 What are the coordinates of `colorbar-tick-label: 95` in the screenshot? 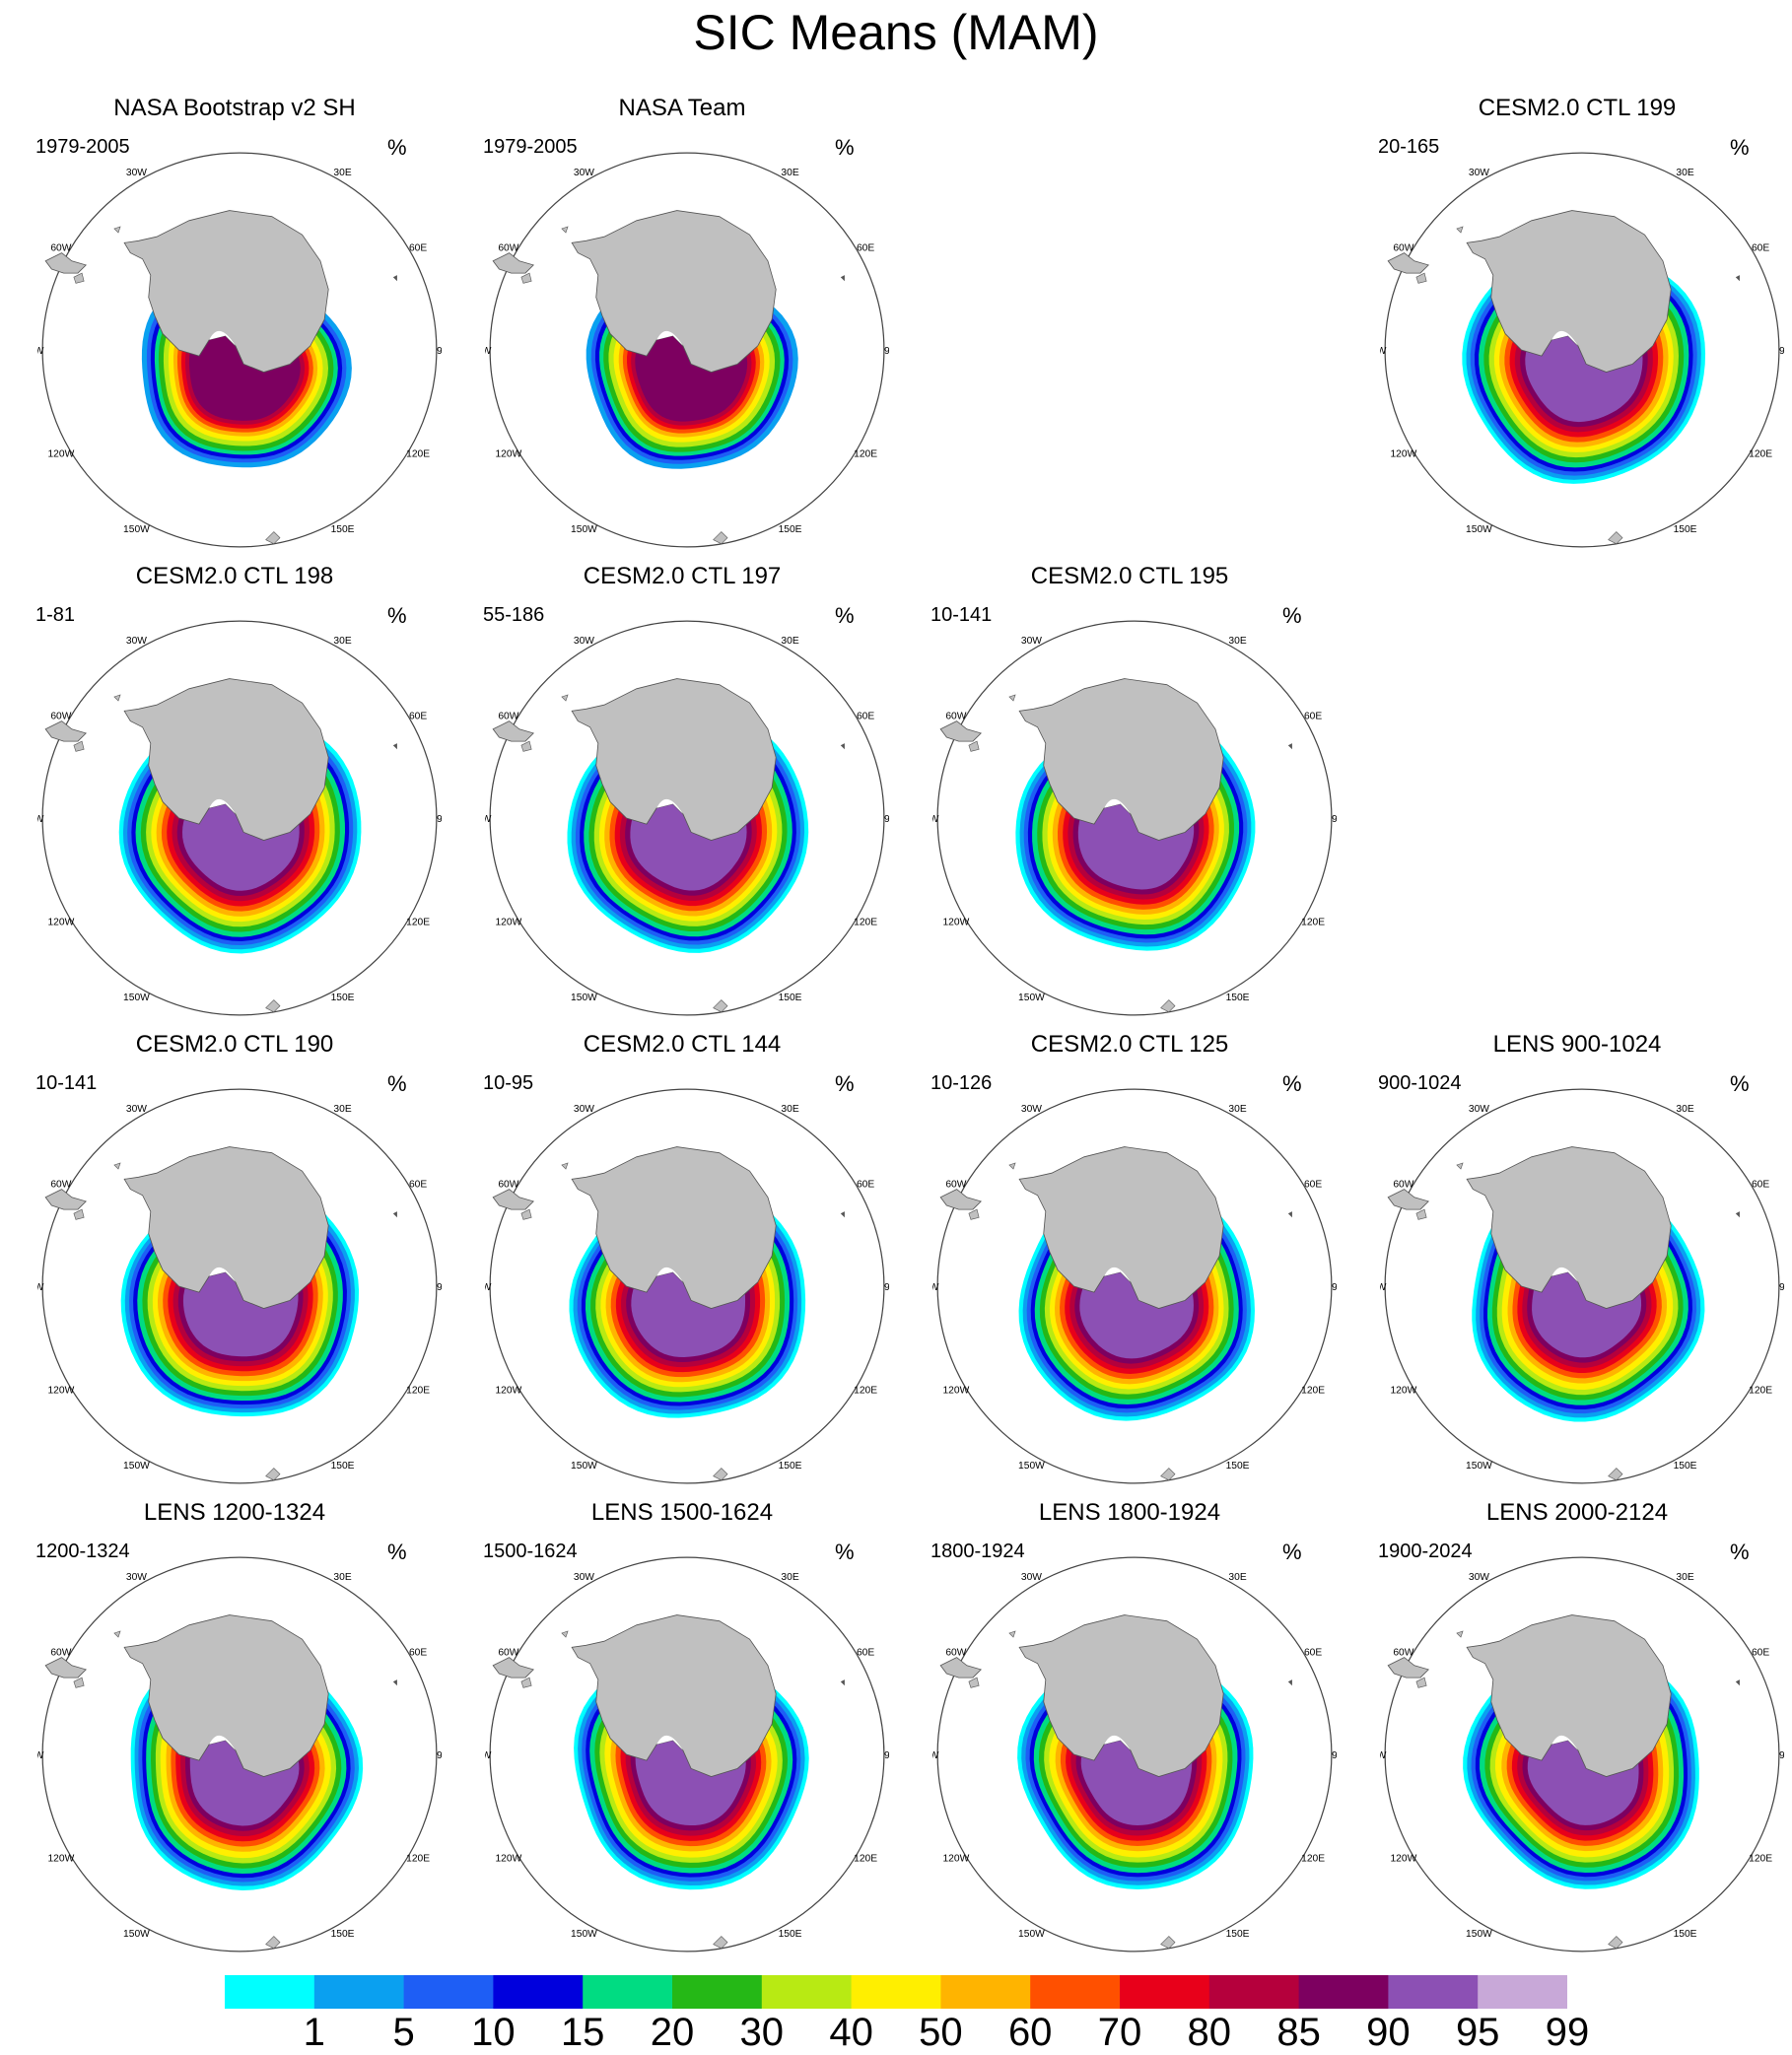 It's located at (1477, 2032).